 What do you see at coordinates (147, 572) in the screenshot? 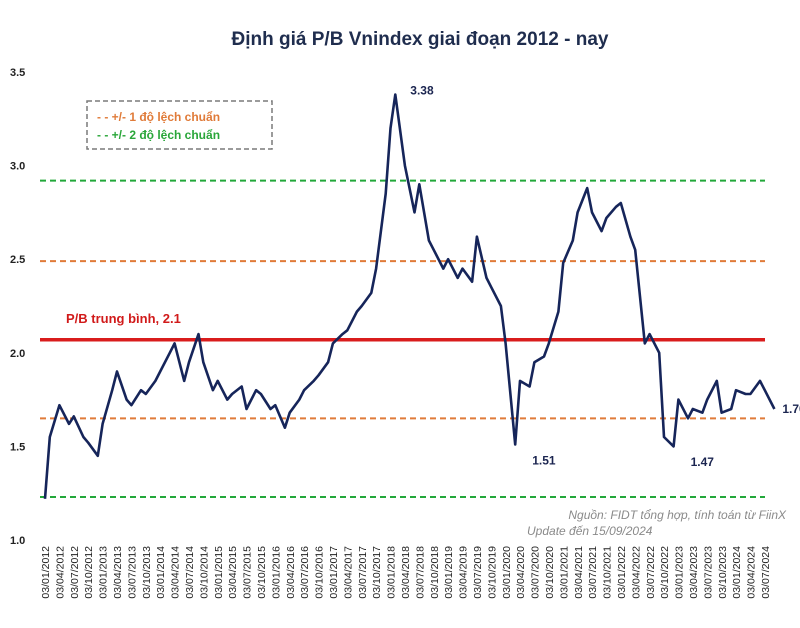
I see `x-tick-label: 03/10/2013` at bounding box center [147, 572].